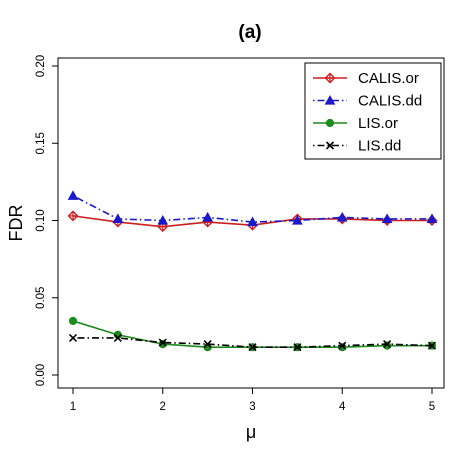  I want to click on x-axis: 1 2 3 4 5, so click(252, 400).